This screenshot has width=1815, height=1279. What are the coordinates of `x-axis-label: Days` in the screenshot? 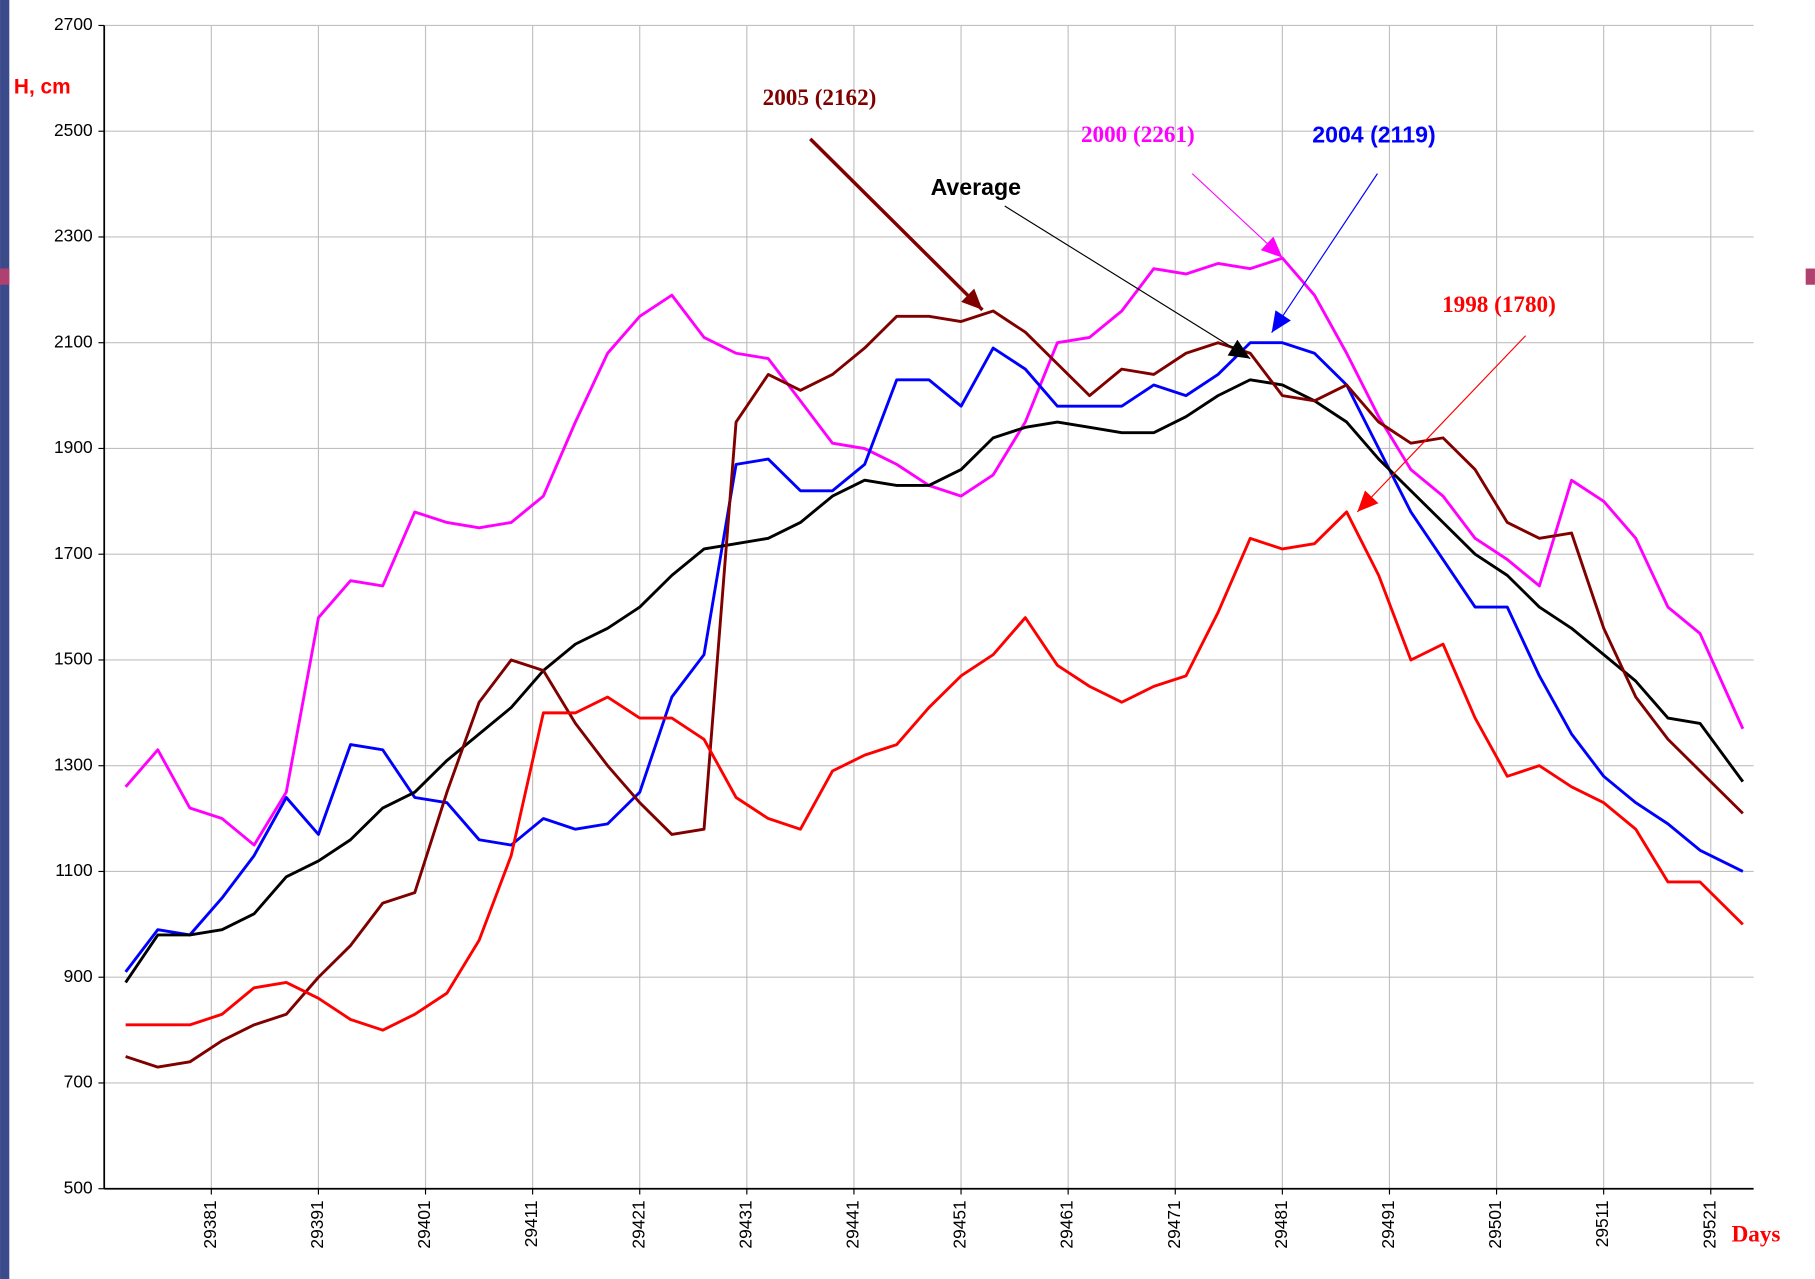 It's located at (1756, 1234).